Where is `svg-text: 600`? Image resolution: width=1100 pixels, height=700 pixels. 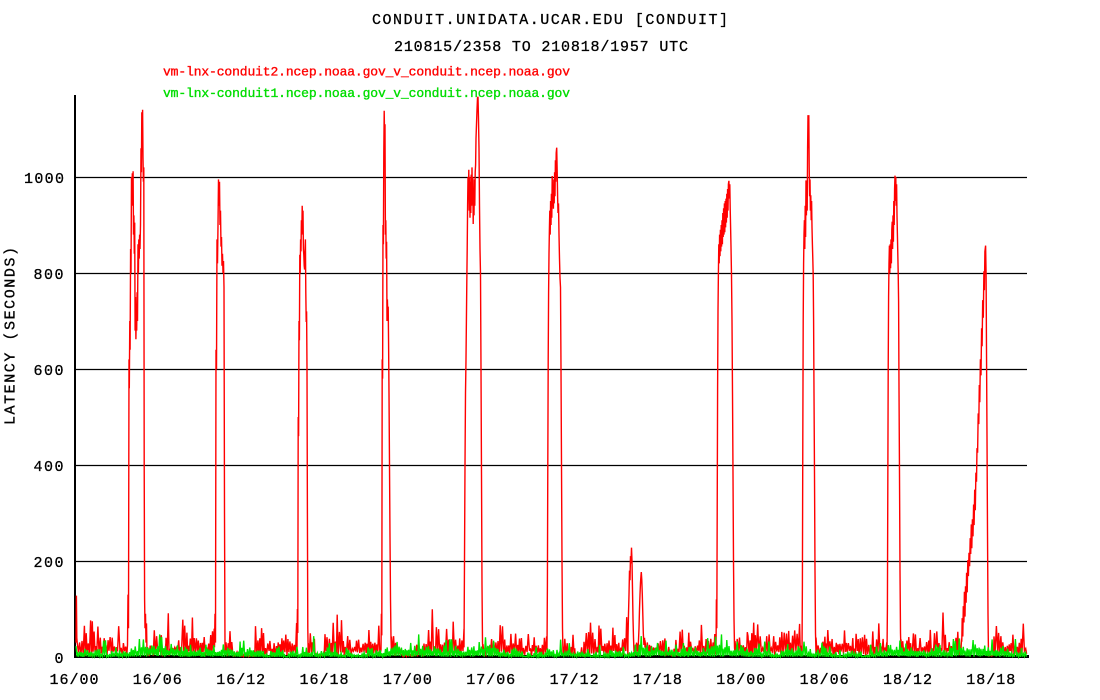
svg-text: 600 is located at coordinates (49, 371).